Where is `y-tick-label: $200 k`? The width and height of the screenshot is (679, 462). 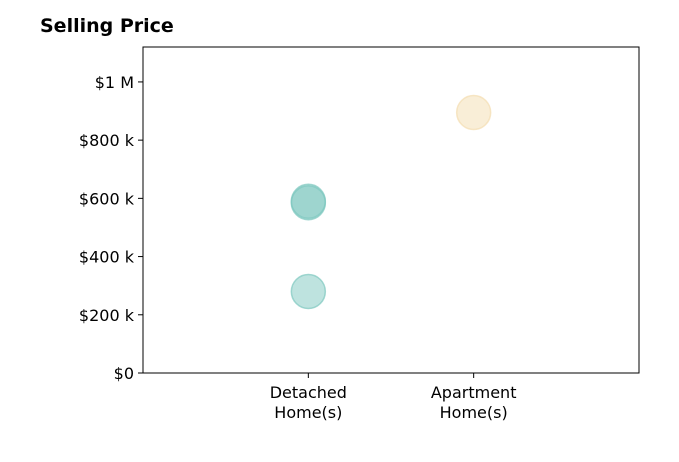 y-tick-label: $200 k is located at coordinates (107, 315).